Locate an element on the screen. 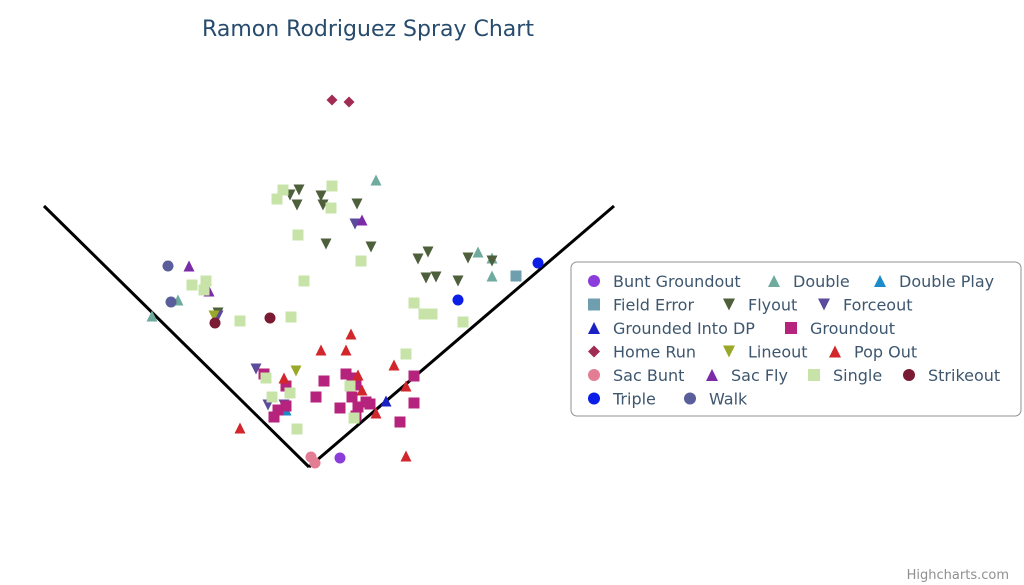 This screenshot has width=1024, height=585. legend-item-strikeout: Strikeout is located at coordinates (951, 375).